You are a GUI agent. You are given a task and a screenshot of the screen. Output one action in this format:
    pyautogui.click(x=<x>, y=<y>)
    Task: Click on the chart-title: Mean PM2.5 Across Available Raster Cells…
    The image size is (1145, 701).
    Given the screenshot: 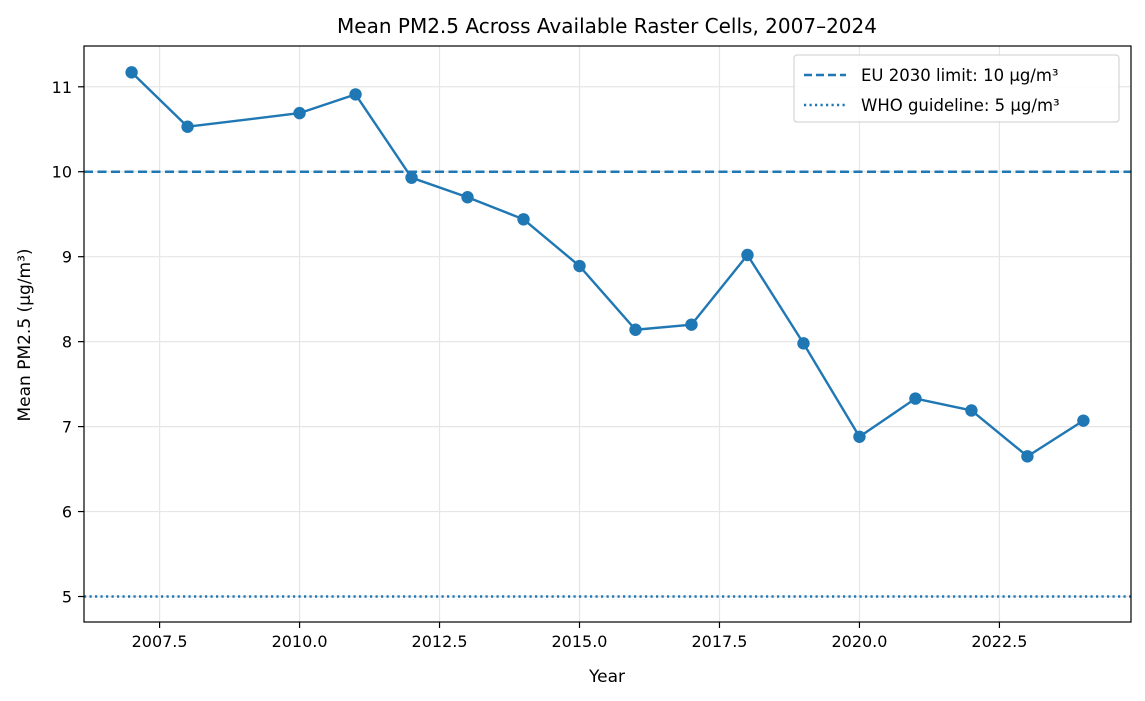 What is the action you would take?
    pyautogui.click(x=607, y=26)
    